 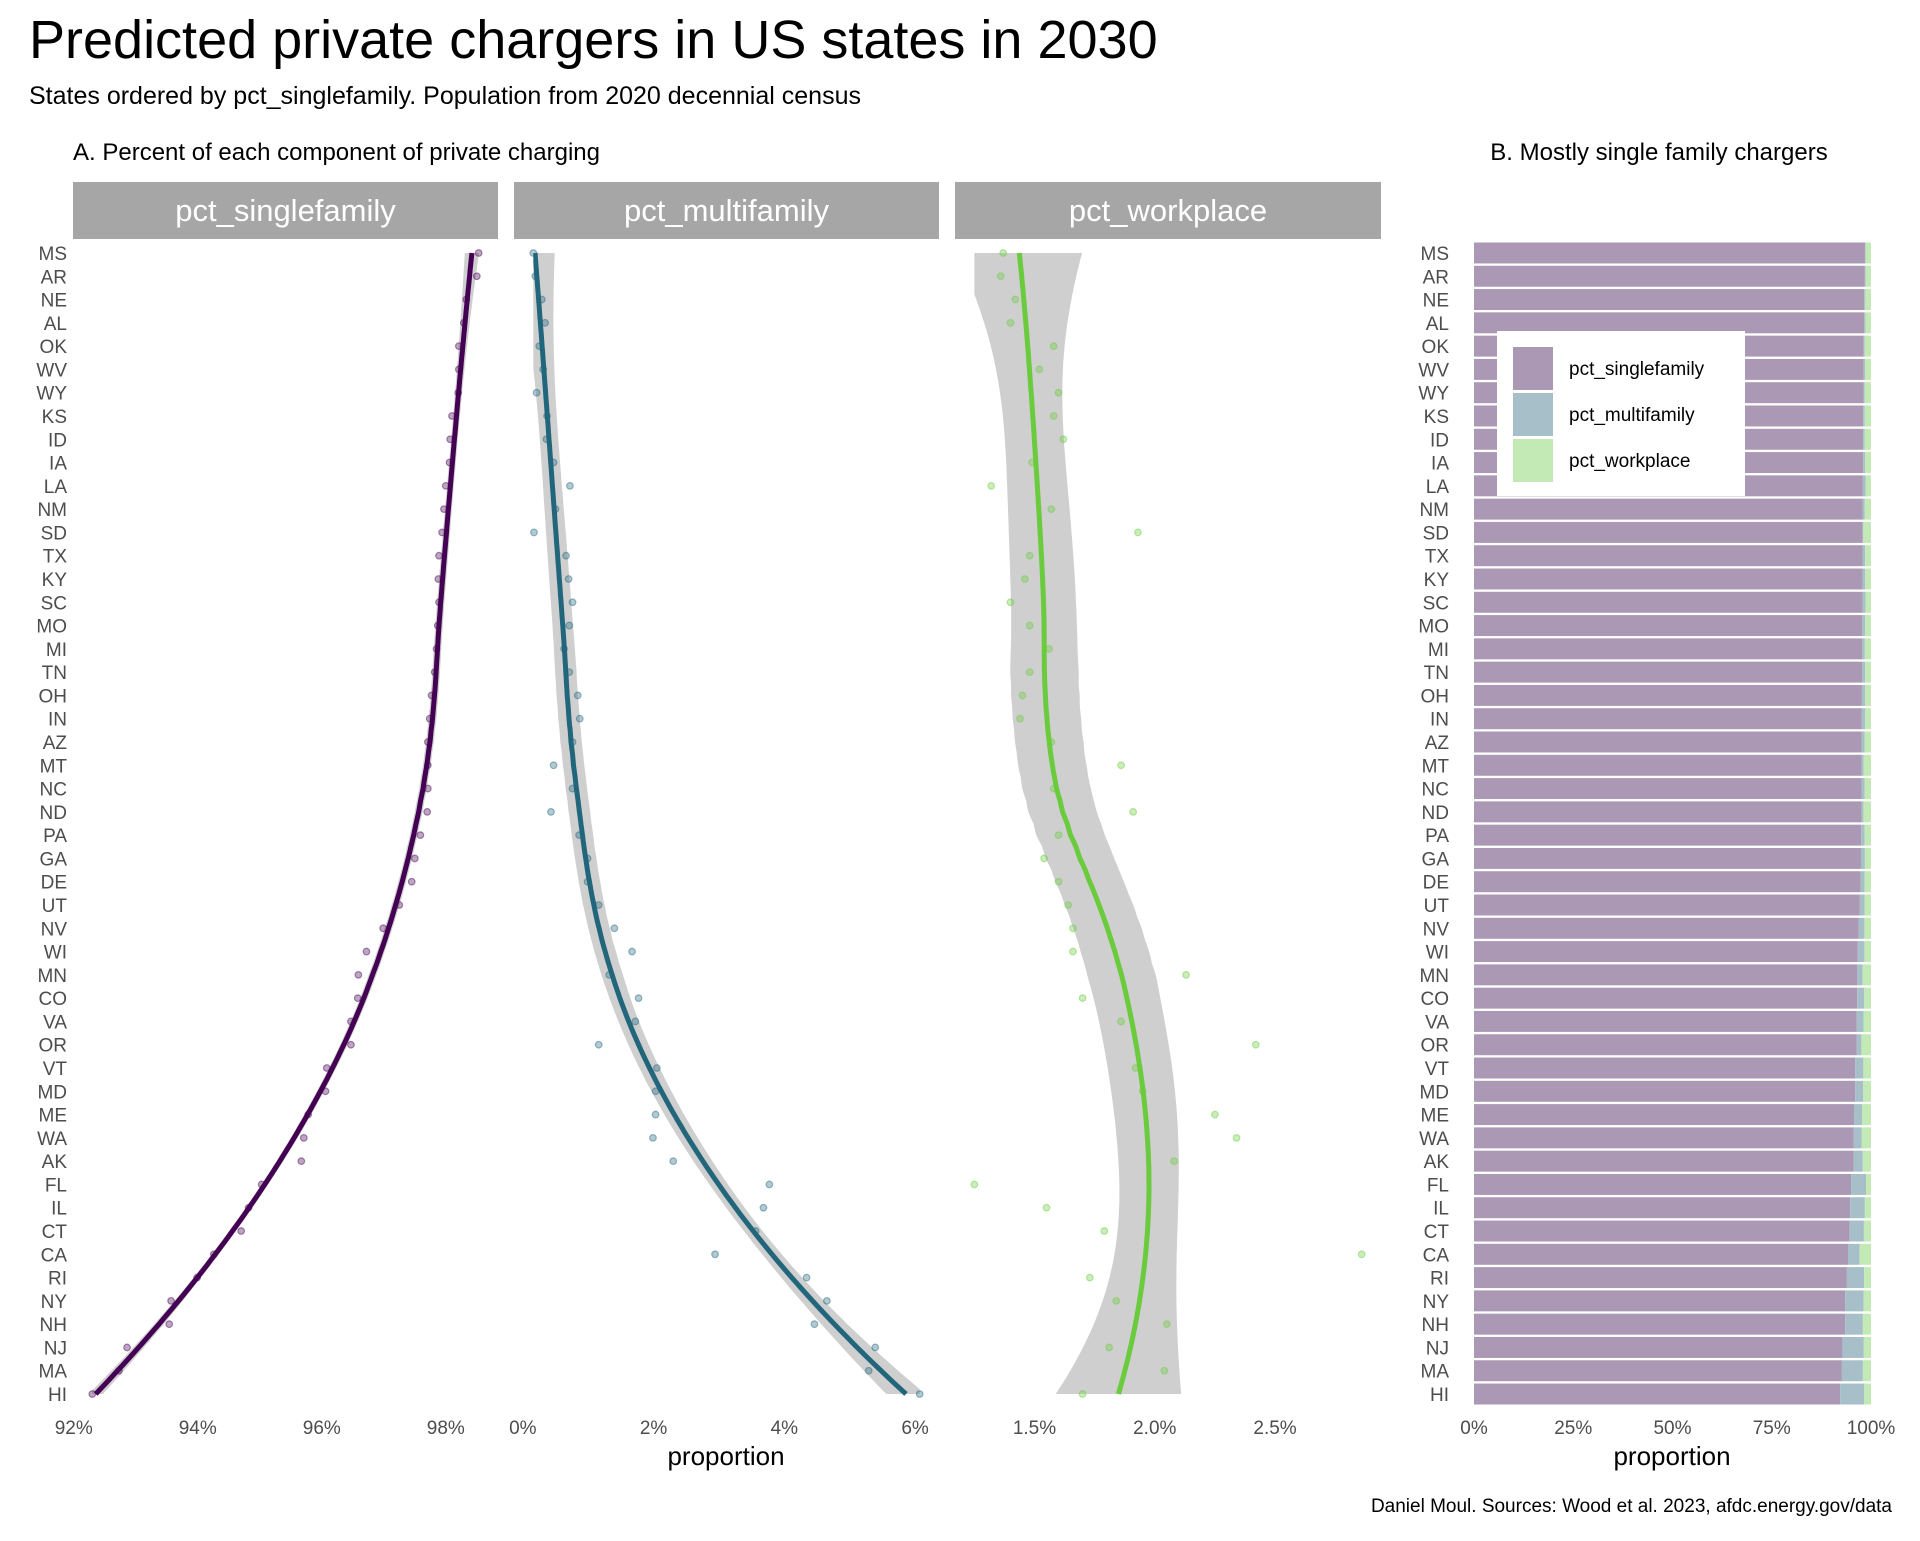 I want to click on bar-AR-pct_workplace, so click(x=1868, y=276).